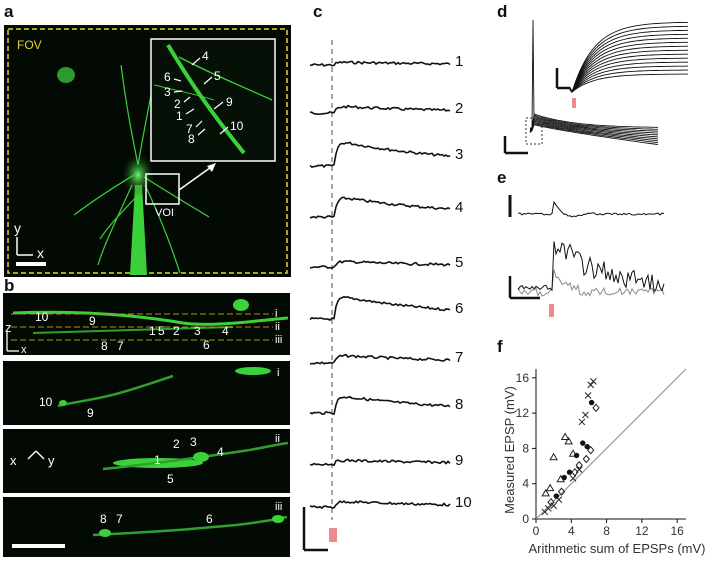  Describe the element at coordinates (525, 448) in the screenshot. I see `y-tick-label: 8` at that location.